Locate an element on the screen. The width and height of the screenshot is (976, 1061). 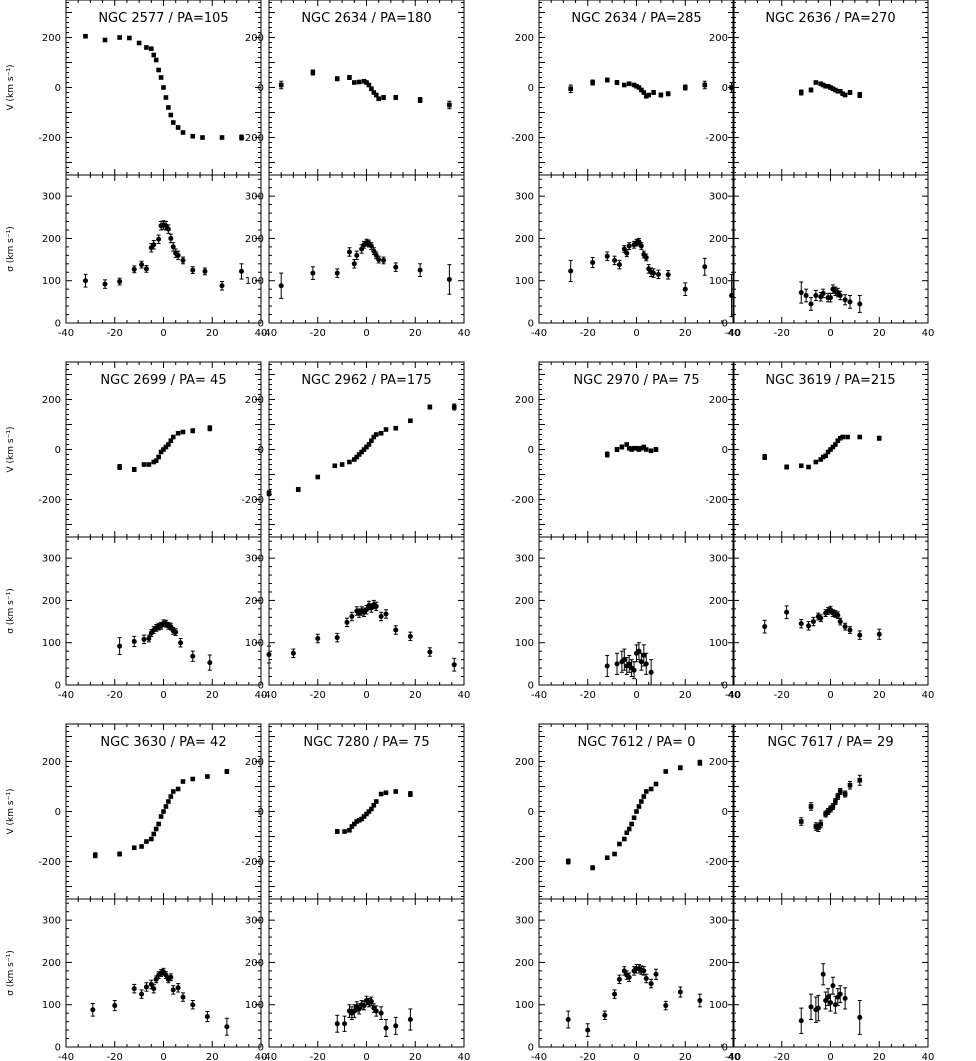
sigma-panel-frame is located at coordinates (366, 249).